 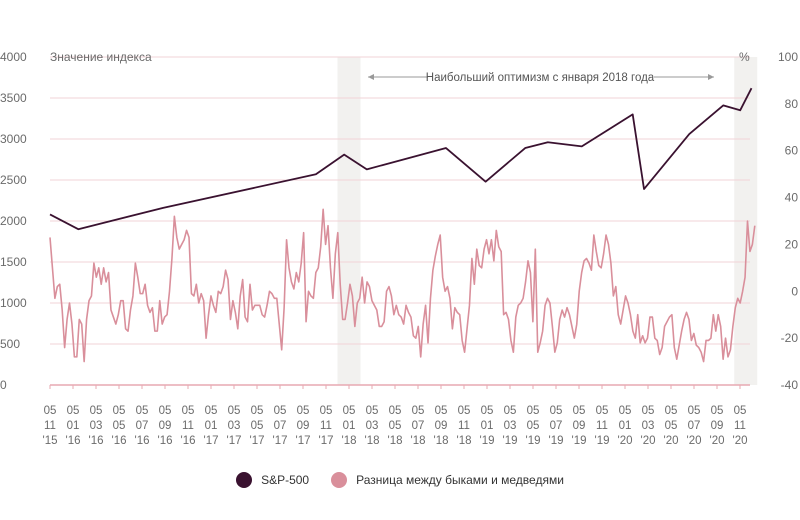 I want to click on legend: S&P-500 Разница между быками и медведями, so click(x=400, y=480).